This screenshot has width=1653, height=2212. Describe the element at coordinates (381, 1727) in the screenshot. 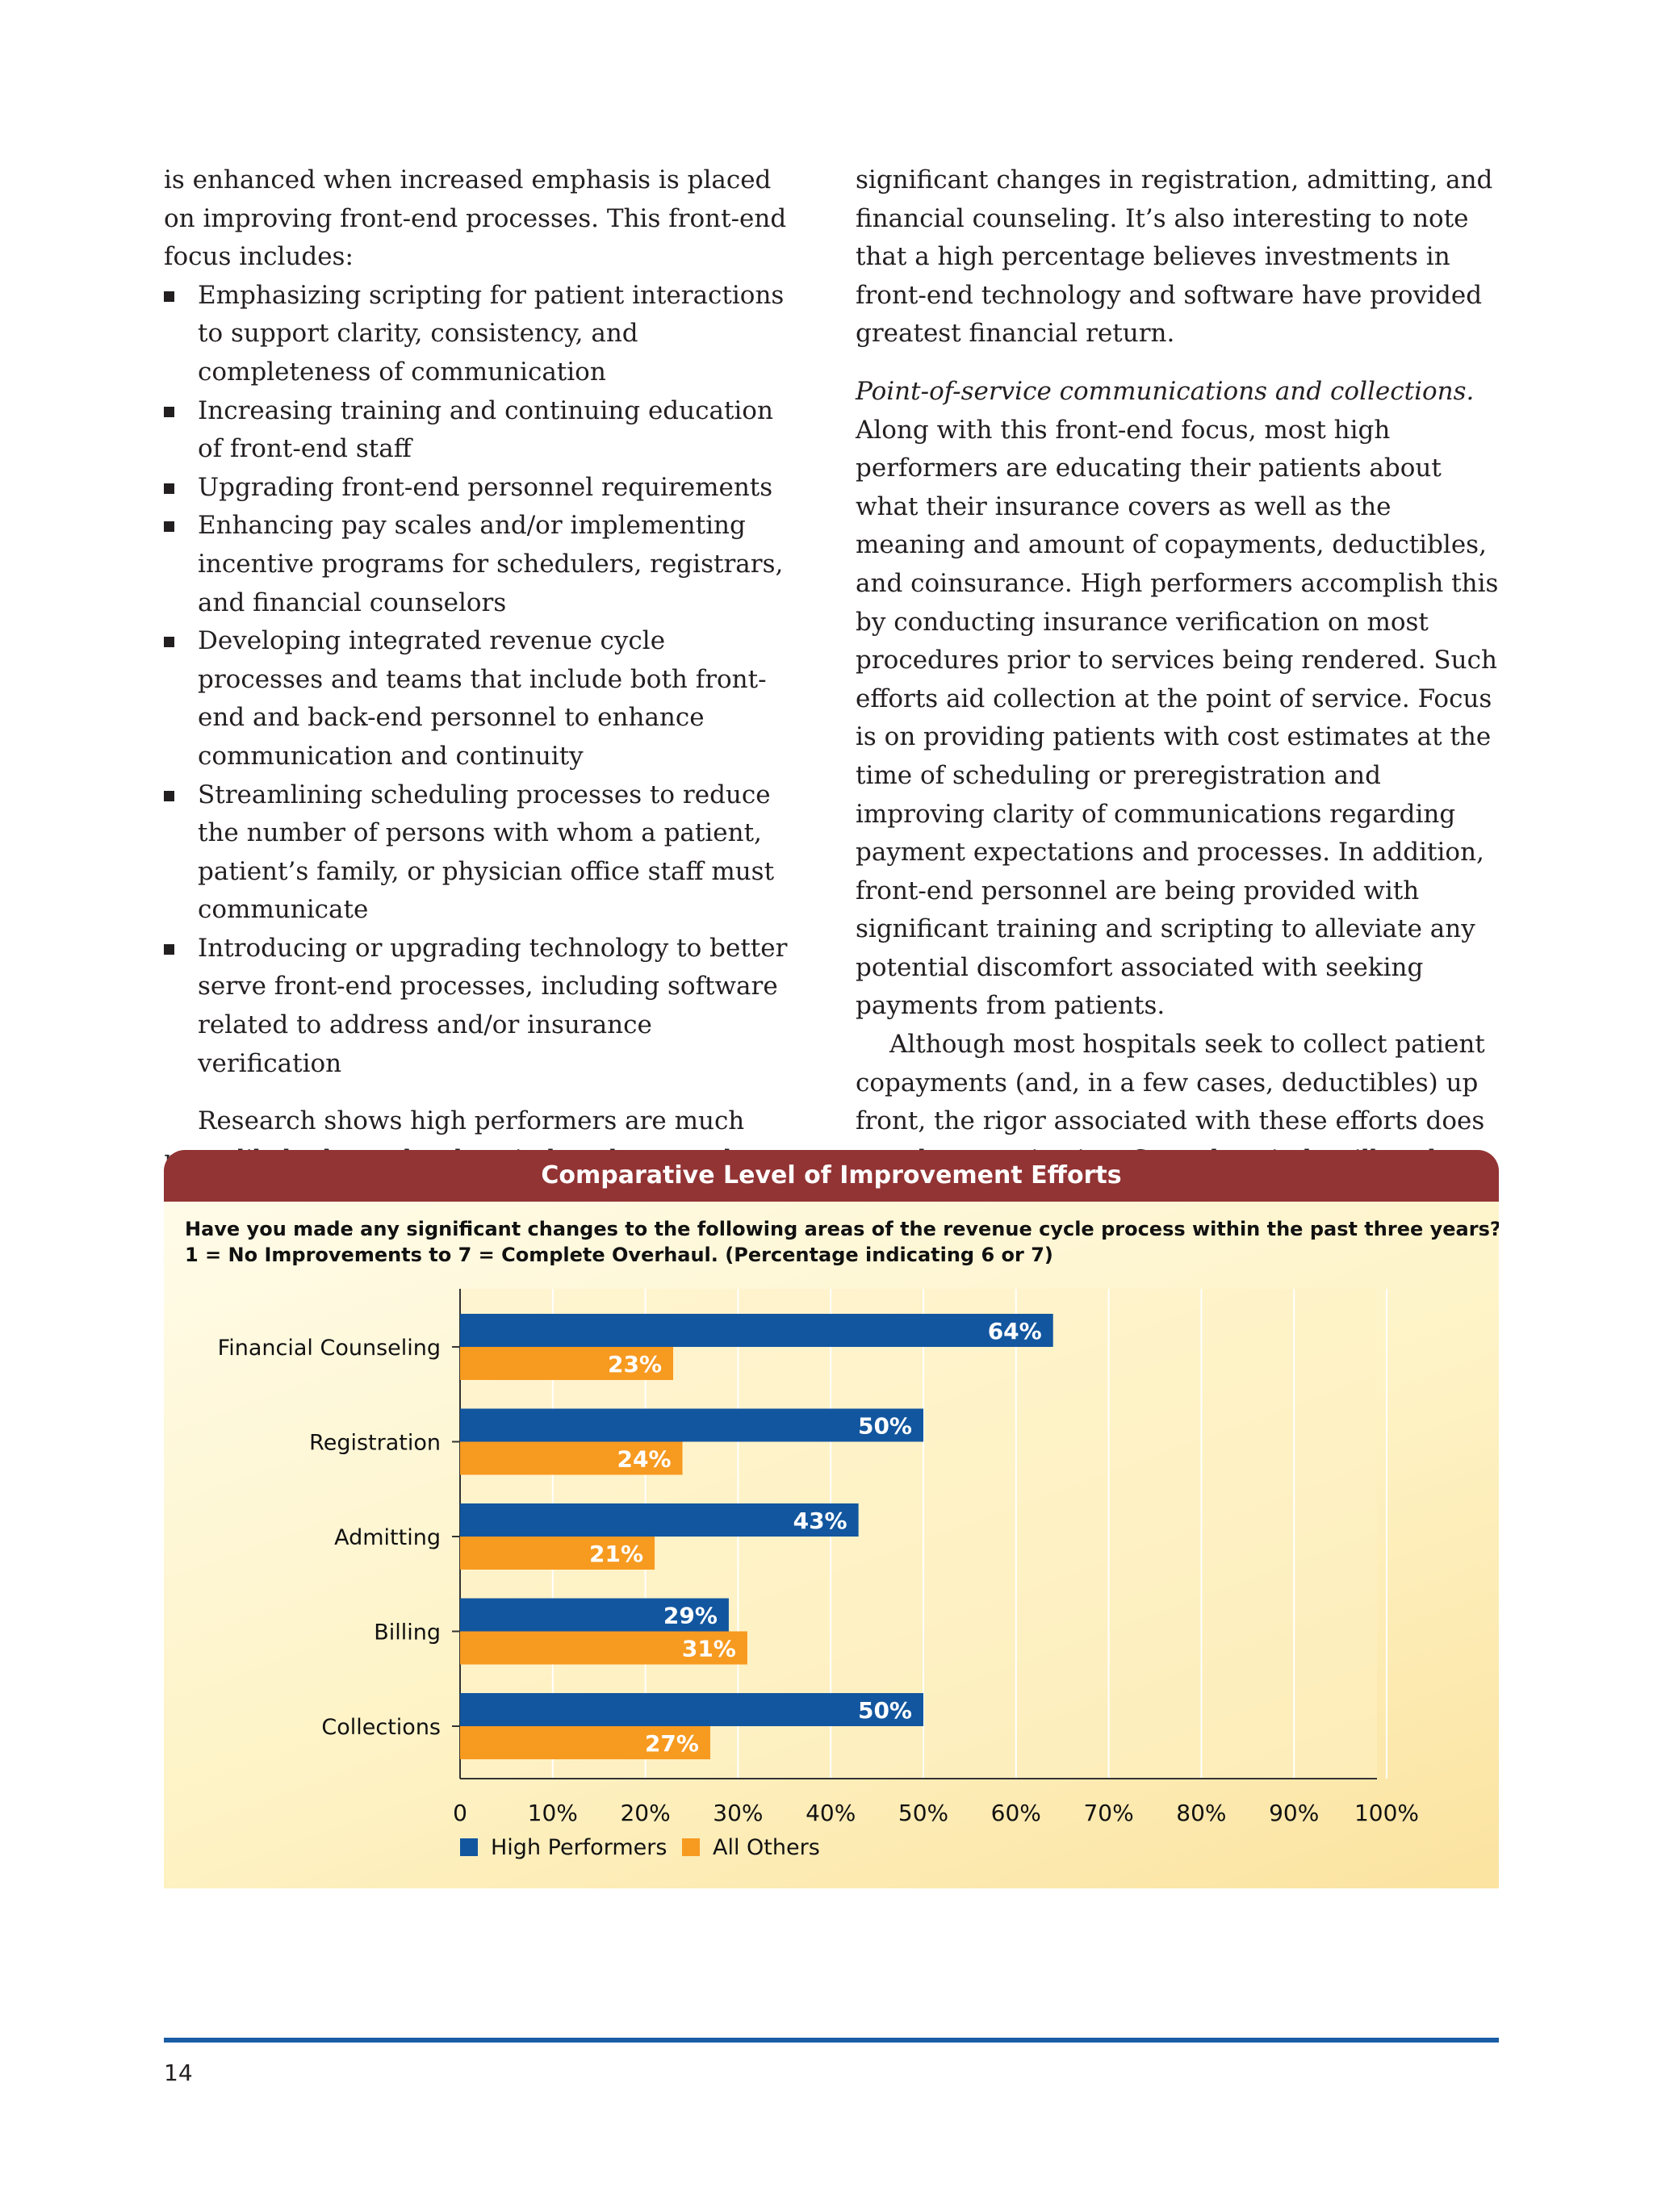

I see `category-label: Collections` at that location.